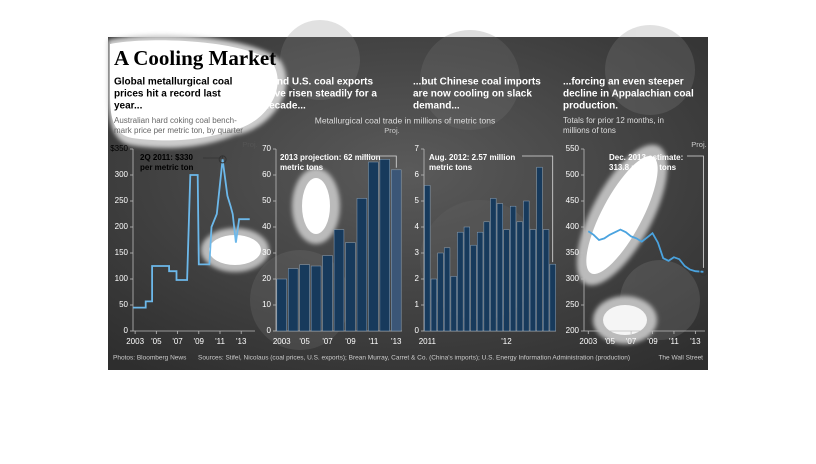 The image size is (816, 464). Describe the element at coordinates (417, 278) in the screenshot. I see `y-tick-label: 2` at that location.